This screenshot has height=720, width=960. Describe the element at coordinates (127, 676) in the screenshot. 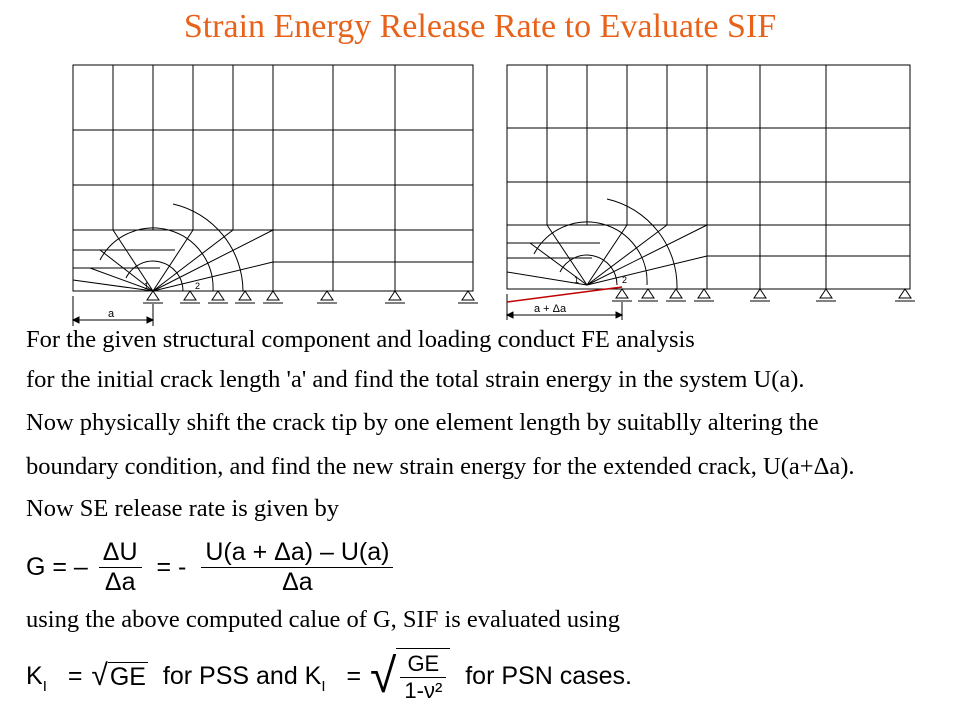

I see `sqrt-ge-content: GE` at that location.